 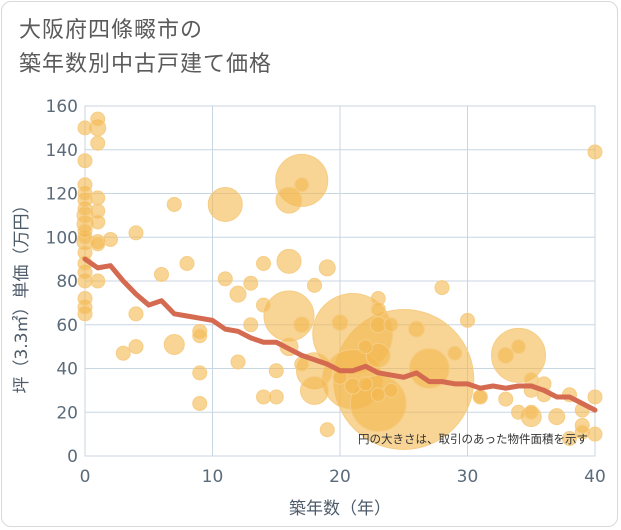 What do you see at coordinates (67, 370) in the screenshot?
I see `y-tick-label: 40` at bounding box center [67, 370].